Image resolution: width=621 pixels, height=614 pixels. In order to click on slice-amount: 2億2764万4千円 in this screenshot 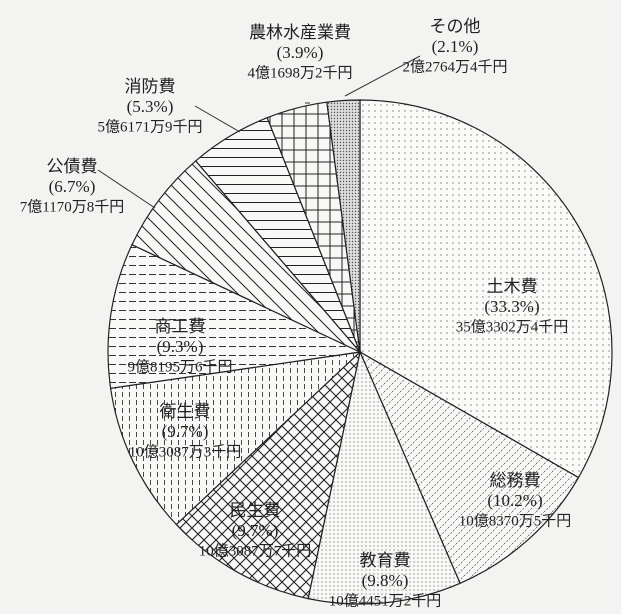, I will do `click(454, 66)`.